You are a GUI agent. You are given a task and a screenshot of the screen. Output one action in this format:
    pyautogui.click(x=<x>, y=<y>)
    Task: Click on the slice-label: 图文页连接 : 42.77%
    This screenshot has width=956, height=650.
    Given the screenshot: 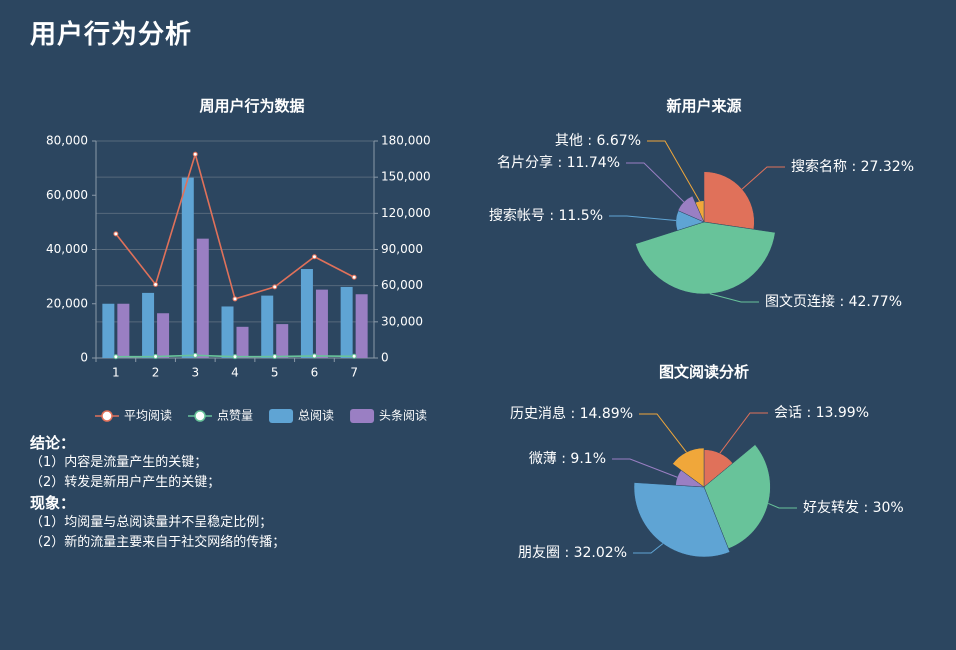 What is the action you would take?
    pyautogui.click(x=833, y=301)
    